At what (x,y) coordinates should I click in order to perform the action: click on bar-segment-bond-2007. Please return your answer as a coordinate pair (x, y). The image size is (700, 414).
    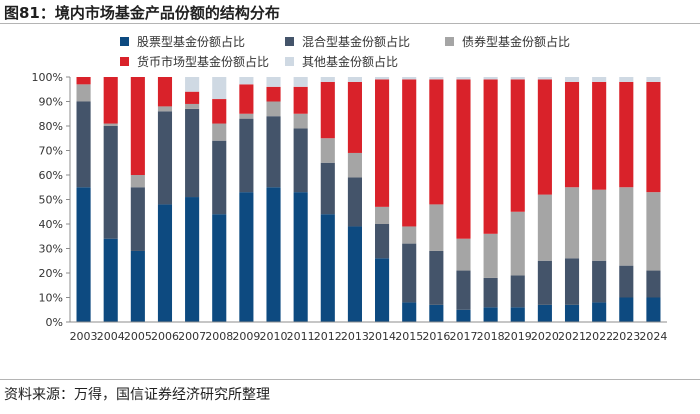
    Looking at the image, I should click on (192, 106).